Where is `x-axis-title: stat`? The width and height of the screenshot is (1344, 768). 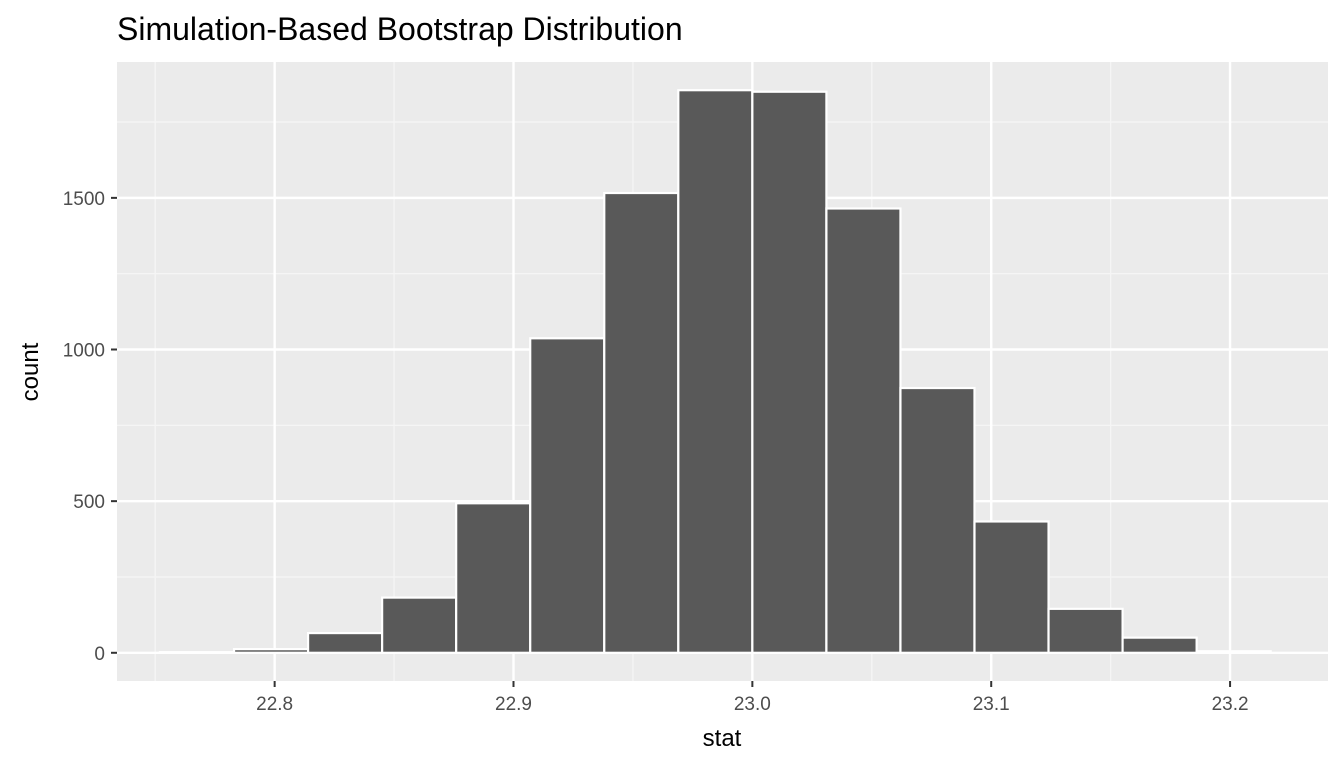
x-axis-title: stat is located at coordinates (722, 738).